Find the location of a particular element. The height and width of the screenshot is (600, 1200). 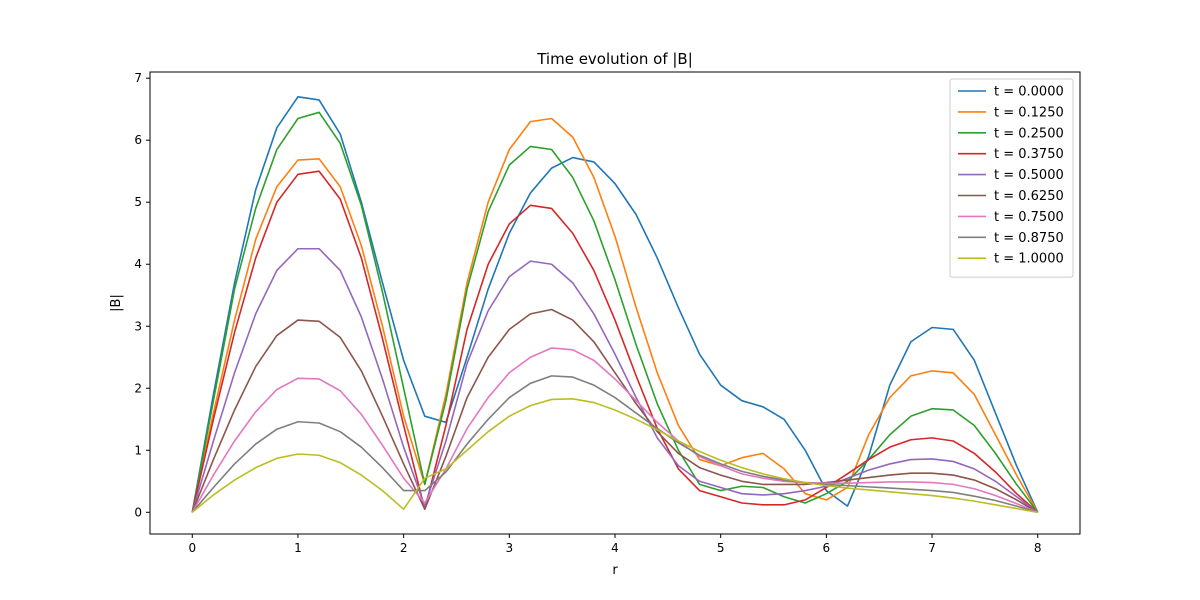

x-axis: 0 1 2 3 4 5 6 7 8 is located at coordinates (615, 544).